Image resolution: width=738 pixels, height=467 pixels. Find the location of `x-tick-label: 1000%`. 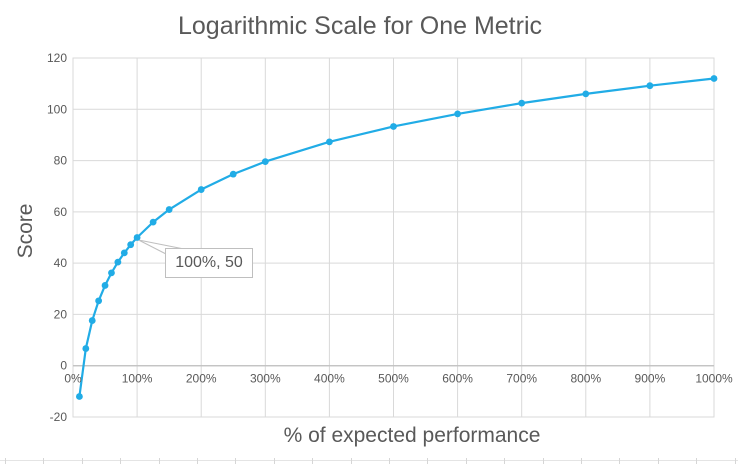

x-tick-label: 1000% is located at coordinates (714, 379).